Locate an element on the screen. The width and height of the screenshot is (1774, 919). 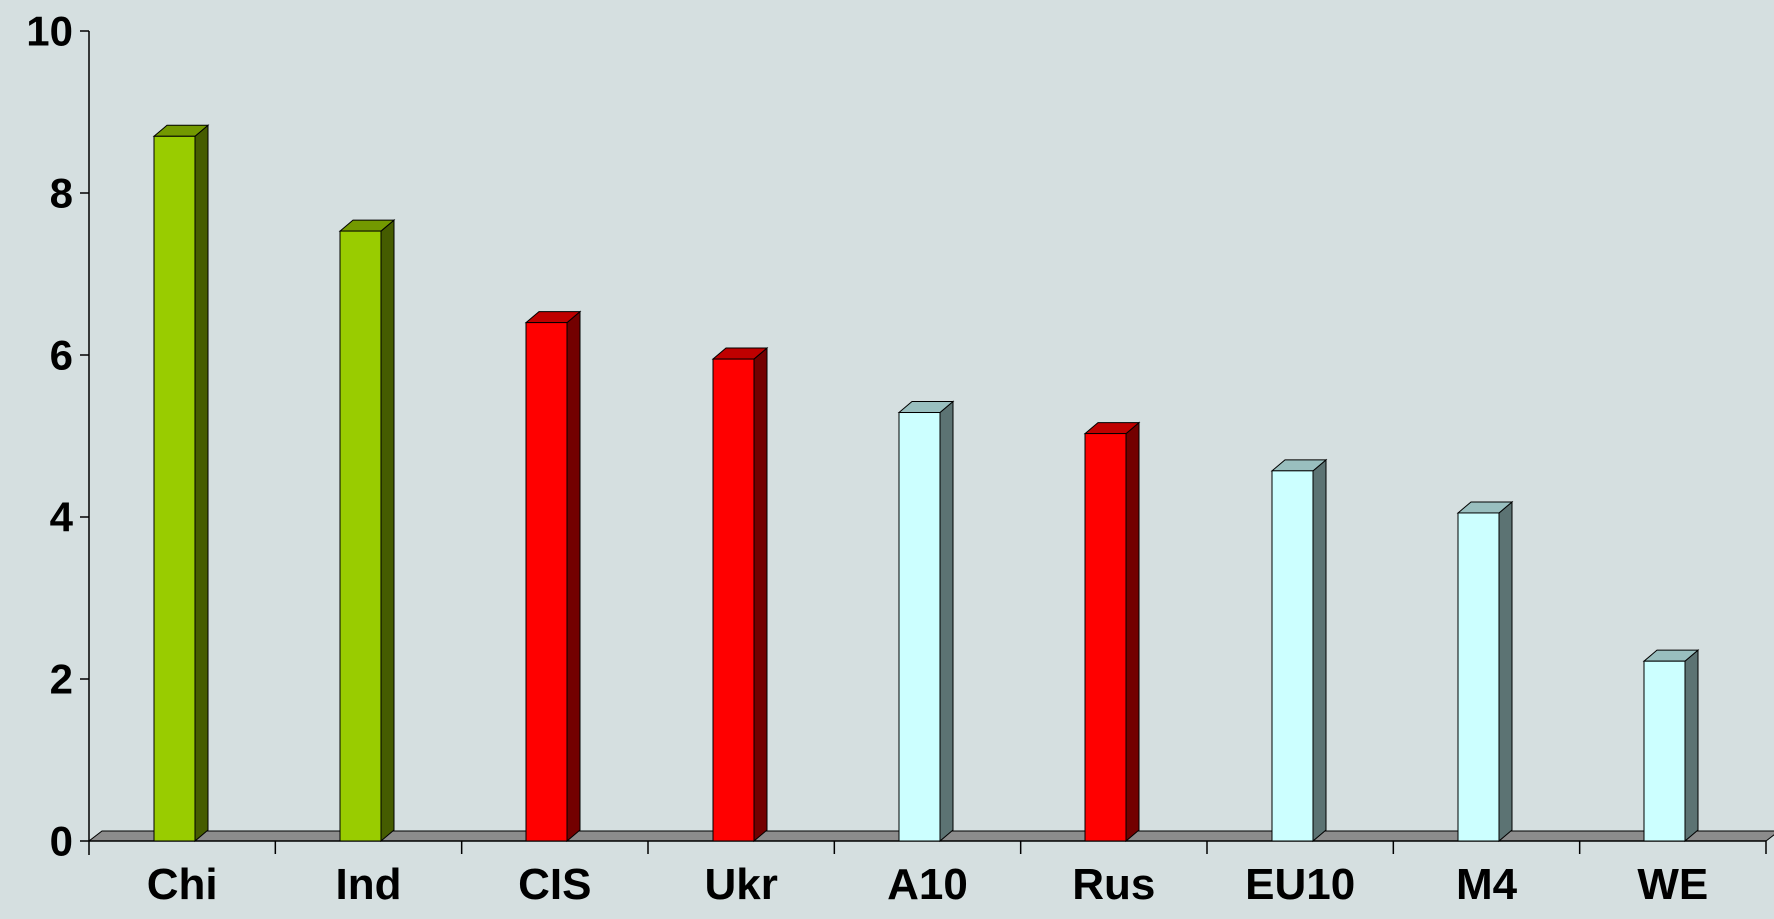
x-tick-label: Ukr is located at coordinates (740, 884).